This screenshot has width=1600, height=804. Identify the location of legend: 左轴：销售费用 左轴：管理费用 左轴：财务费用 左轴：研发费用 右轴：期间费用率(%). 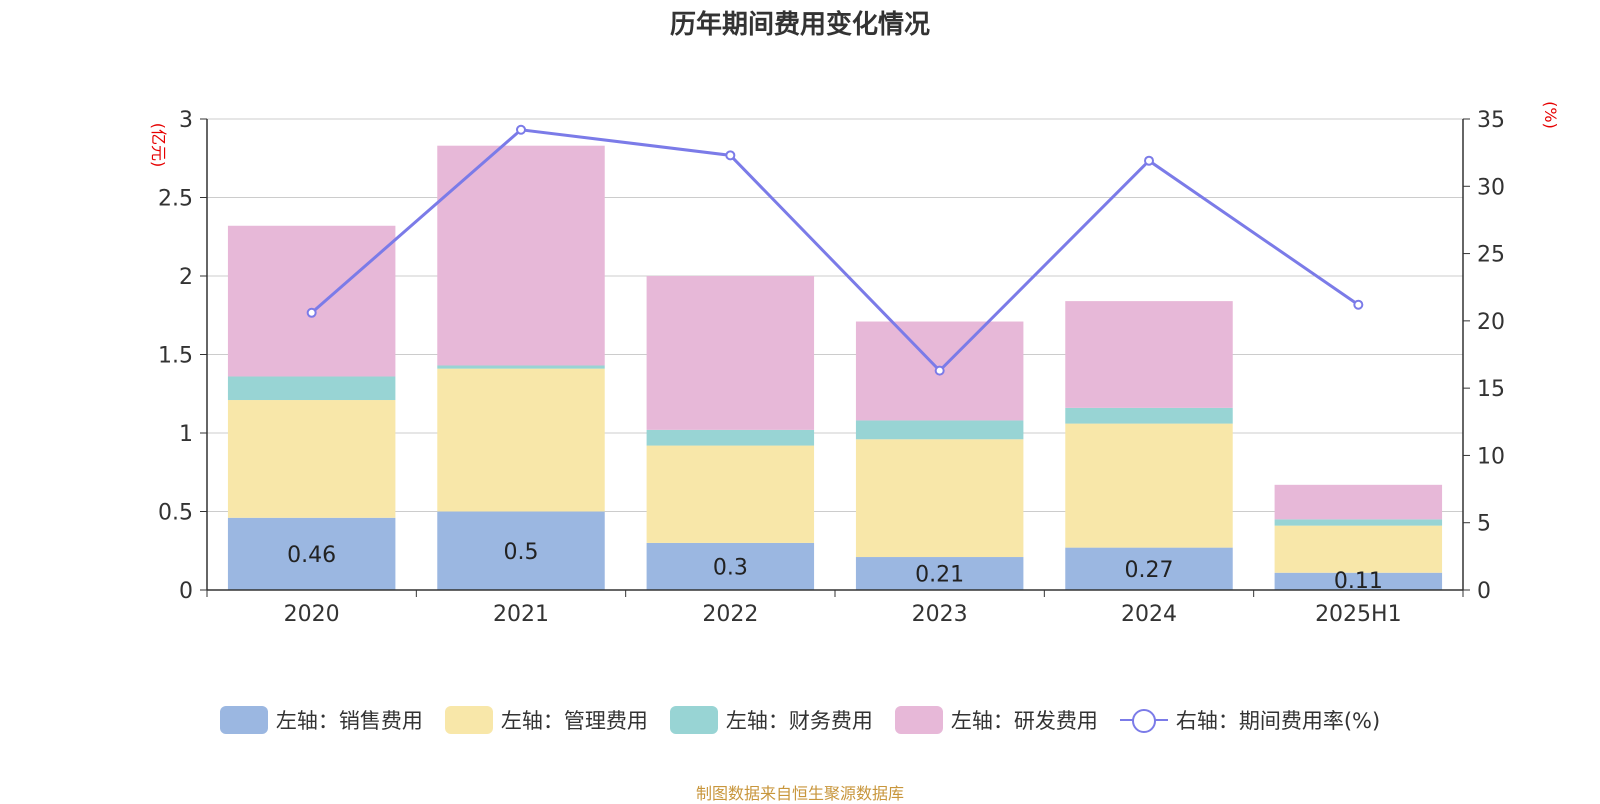
(800, 720).